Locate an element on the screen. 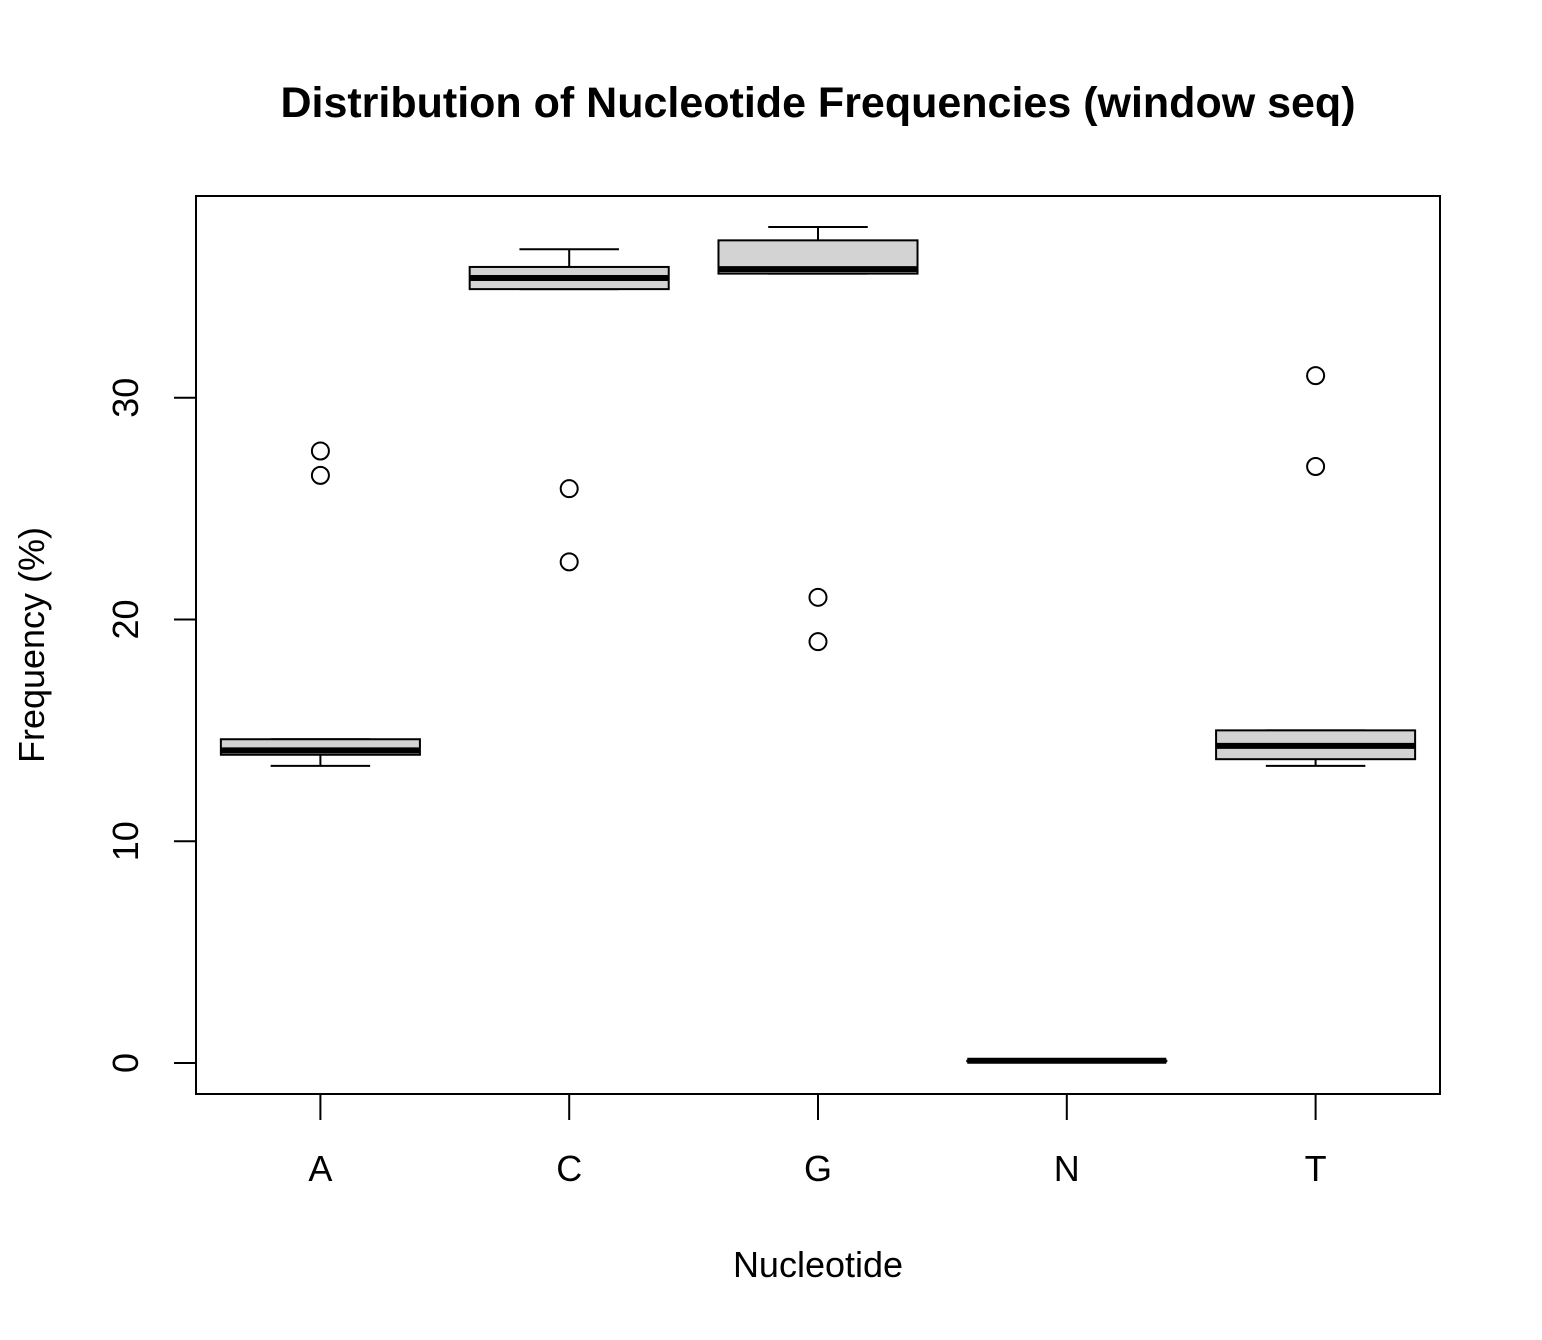 The image size is (1542, 1340). x-tick-label-G: G is located at coordinates (818, 1168).